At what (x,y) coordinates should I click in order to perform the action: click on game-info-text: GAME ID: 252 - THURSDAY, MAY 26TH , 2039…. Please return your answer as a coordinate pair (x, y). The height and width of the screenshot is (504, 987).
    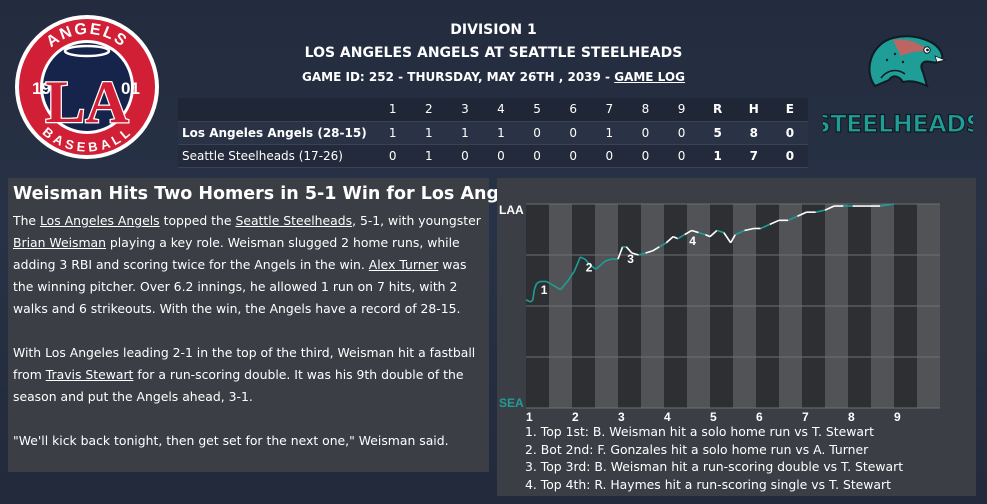
    Looking at the image, I should click on (458, 77).